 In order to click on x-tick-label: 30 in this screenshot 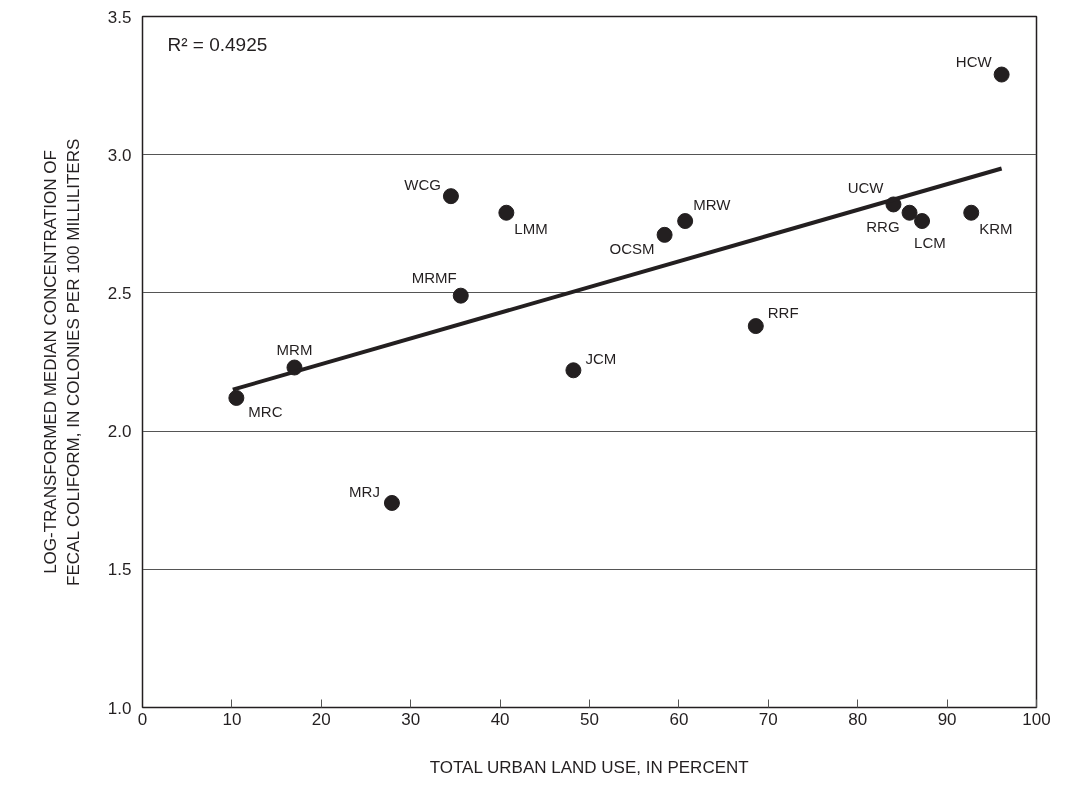, I will do `click(411, 719)`.